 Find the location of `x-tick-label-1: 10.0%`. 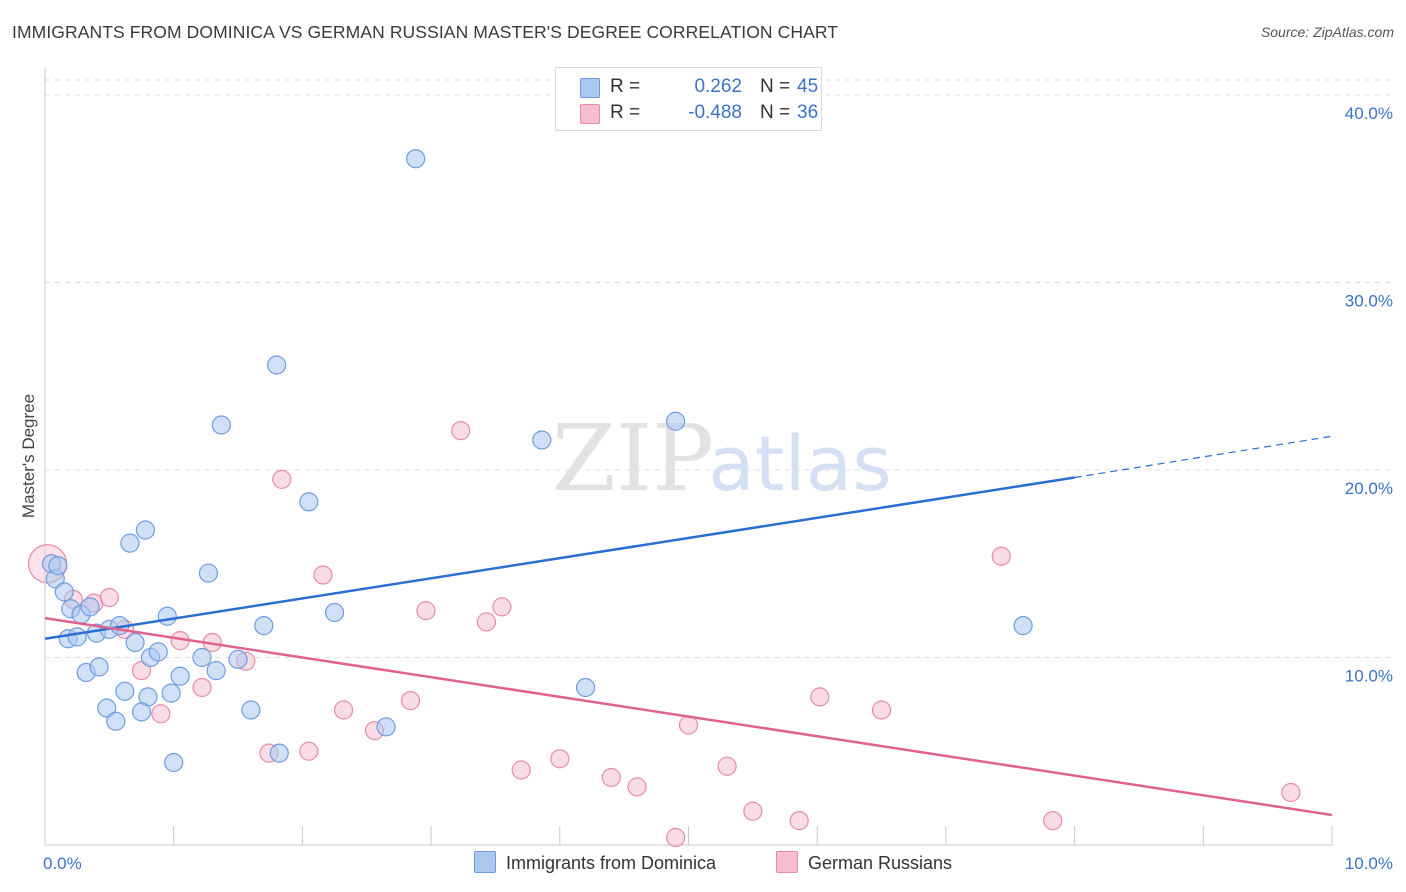

x-tick-label-1: 10.0% is located at coordinates (1369, 863).